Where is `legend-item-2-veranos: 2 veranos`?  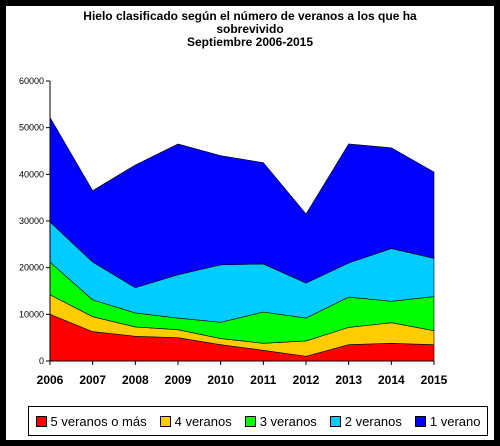 legend-item-2-veranos: 2 veranos is located at coordinates (365, 421).